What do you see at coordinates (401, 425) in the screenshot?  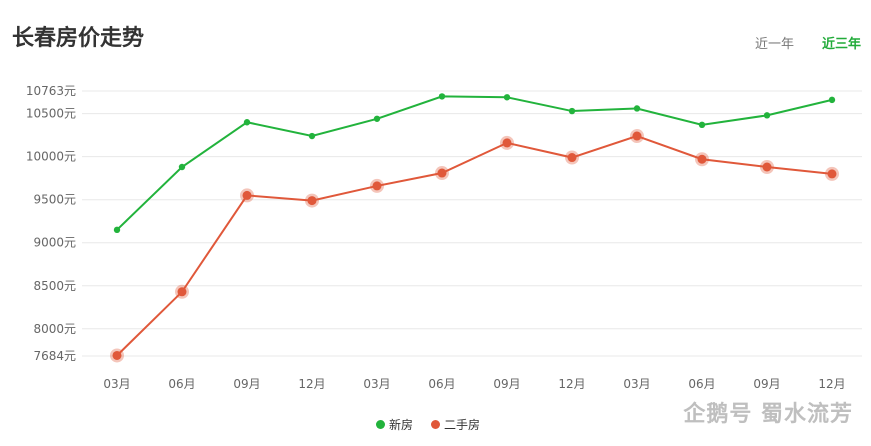 I see `legend-label-new: 新房` at bounding box center [401, 425].